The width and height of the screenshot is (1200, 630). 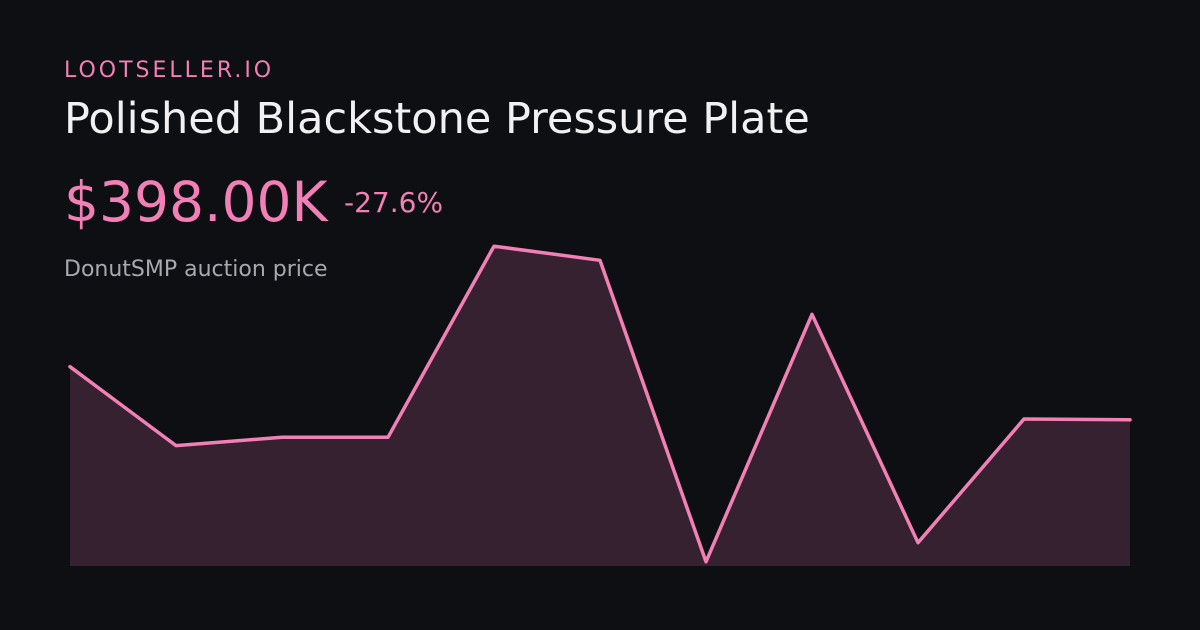 I want to click on price-subtitle: DonutSMP auction price, so click(x=196, y=269).